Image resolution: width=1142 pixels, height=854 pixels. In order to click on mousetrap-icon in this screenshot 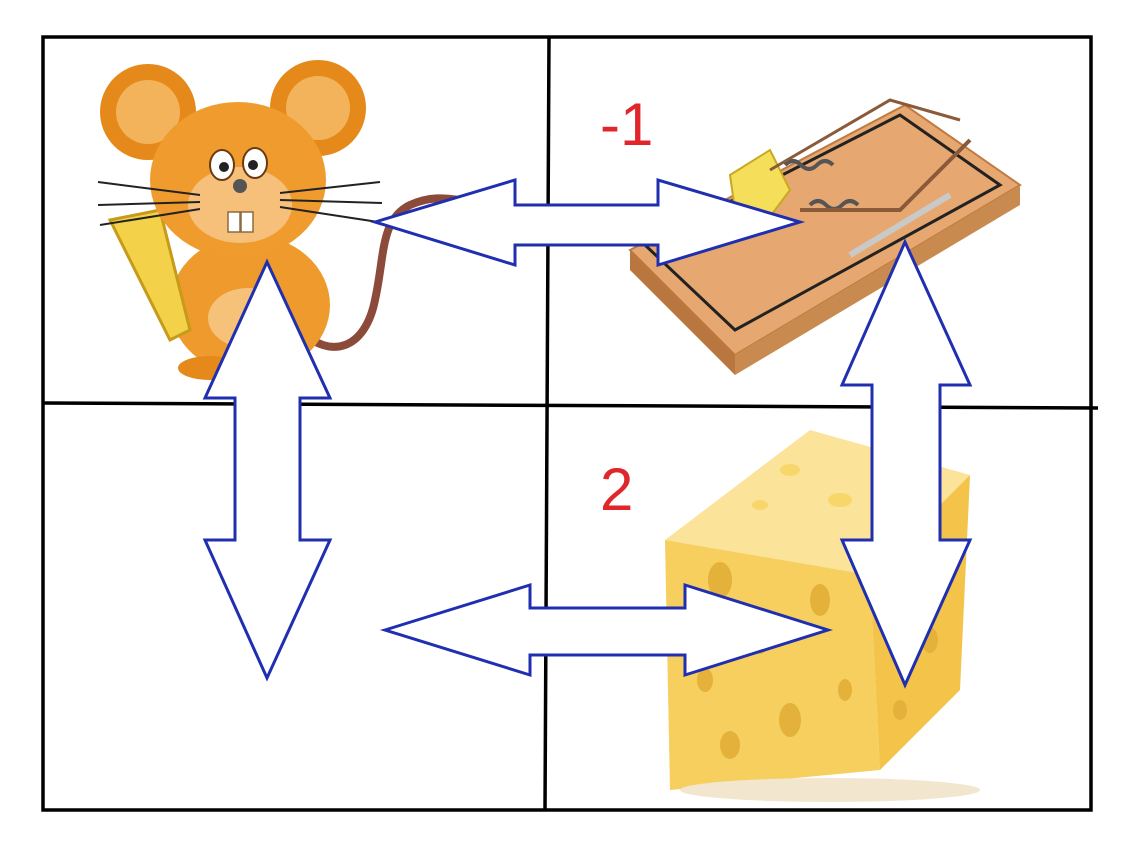, I will do `click(825, 236)`.